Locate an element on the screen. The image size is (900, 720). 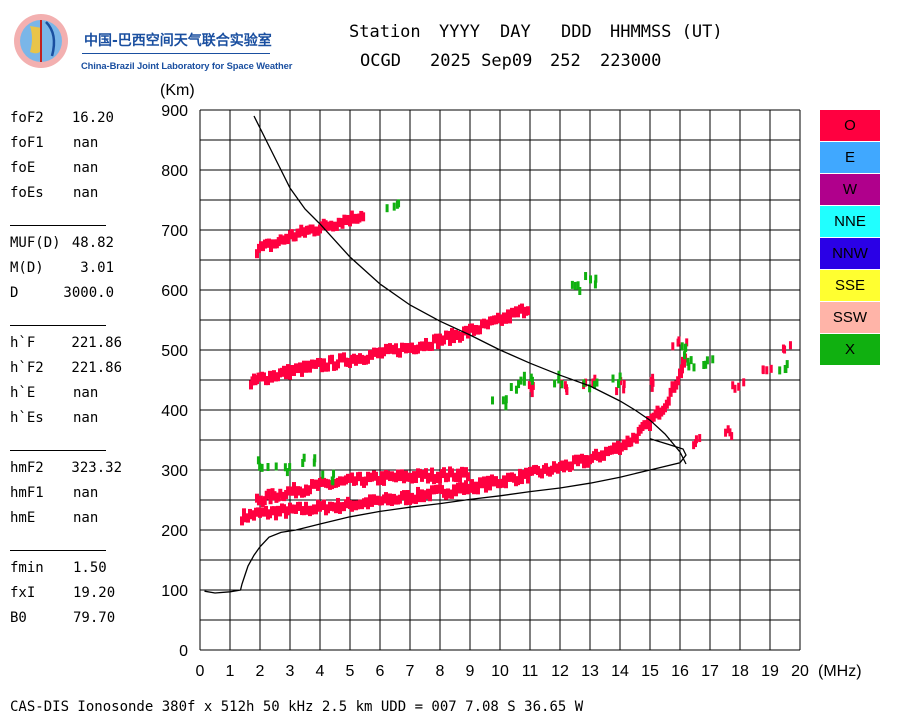
header-ddd-label: DDD is located at coordinates (576, 32).